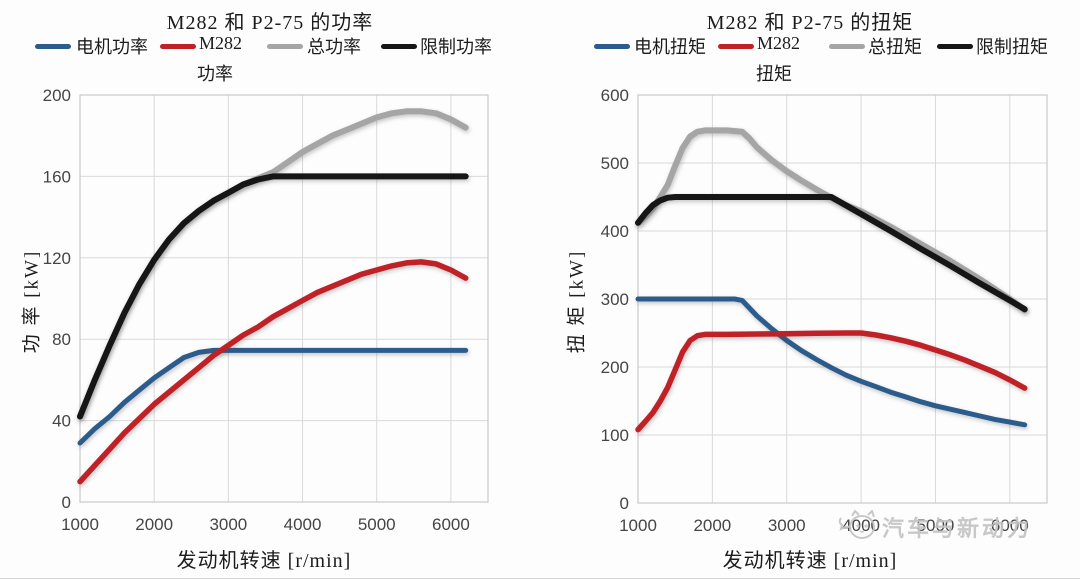 The width and height of the screenshot is (1080, 579). What do you see at coordinates (303, 524) in the screenshot?
I see `x-tick-label: 4000` at bounding box center [303, 524].